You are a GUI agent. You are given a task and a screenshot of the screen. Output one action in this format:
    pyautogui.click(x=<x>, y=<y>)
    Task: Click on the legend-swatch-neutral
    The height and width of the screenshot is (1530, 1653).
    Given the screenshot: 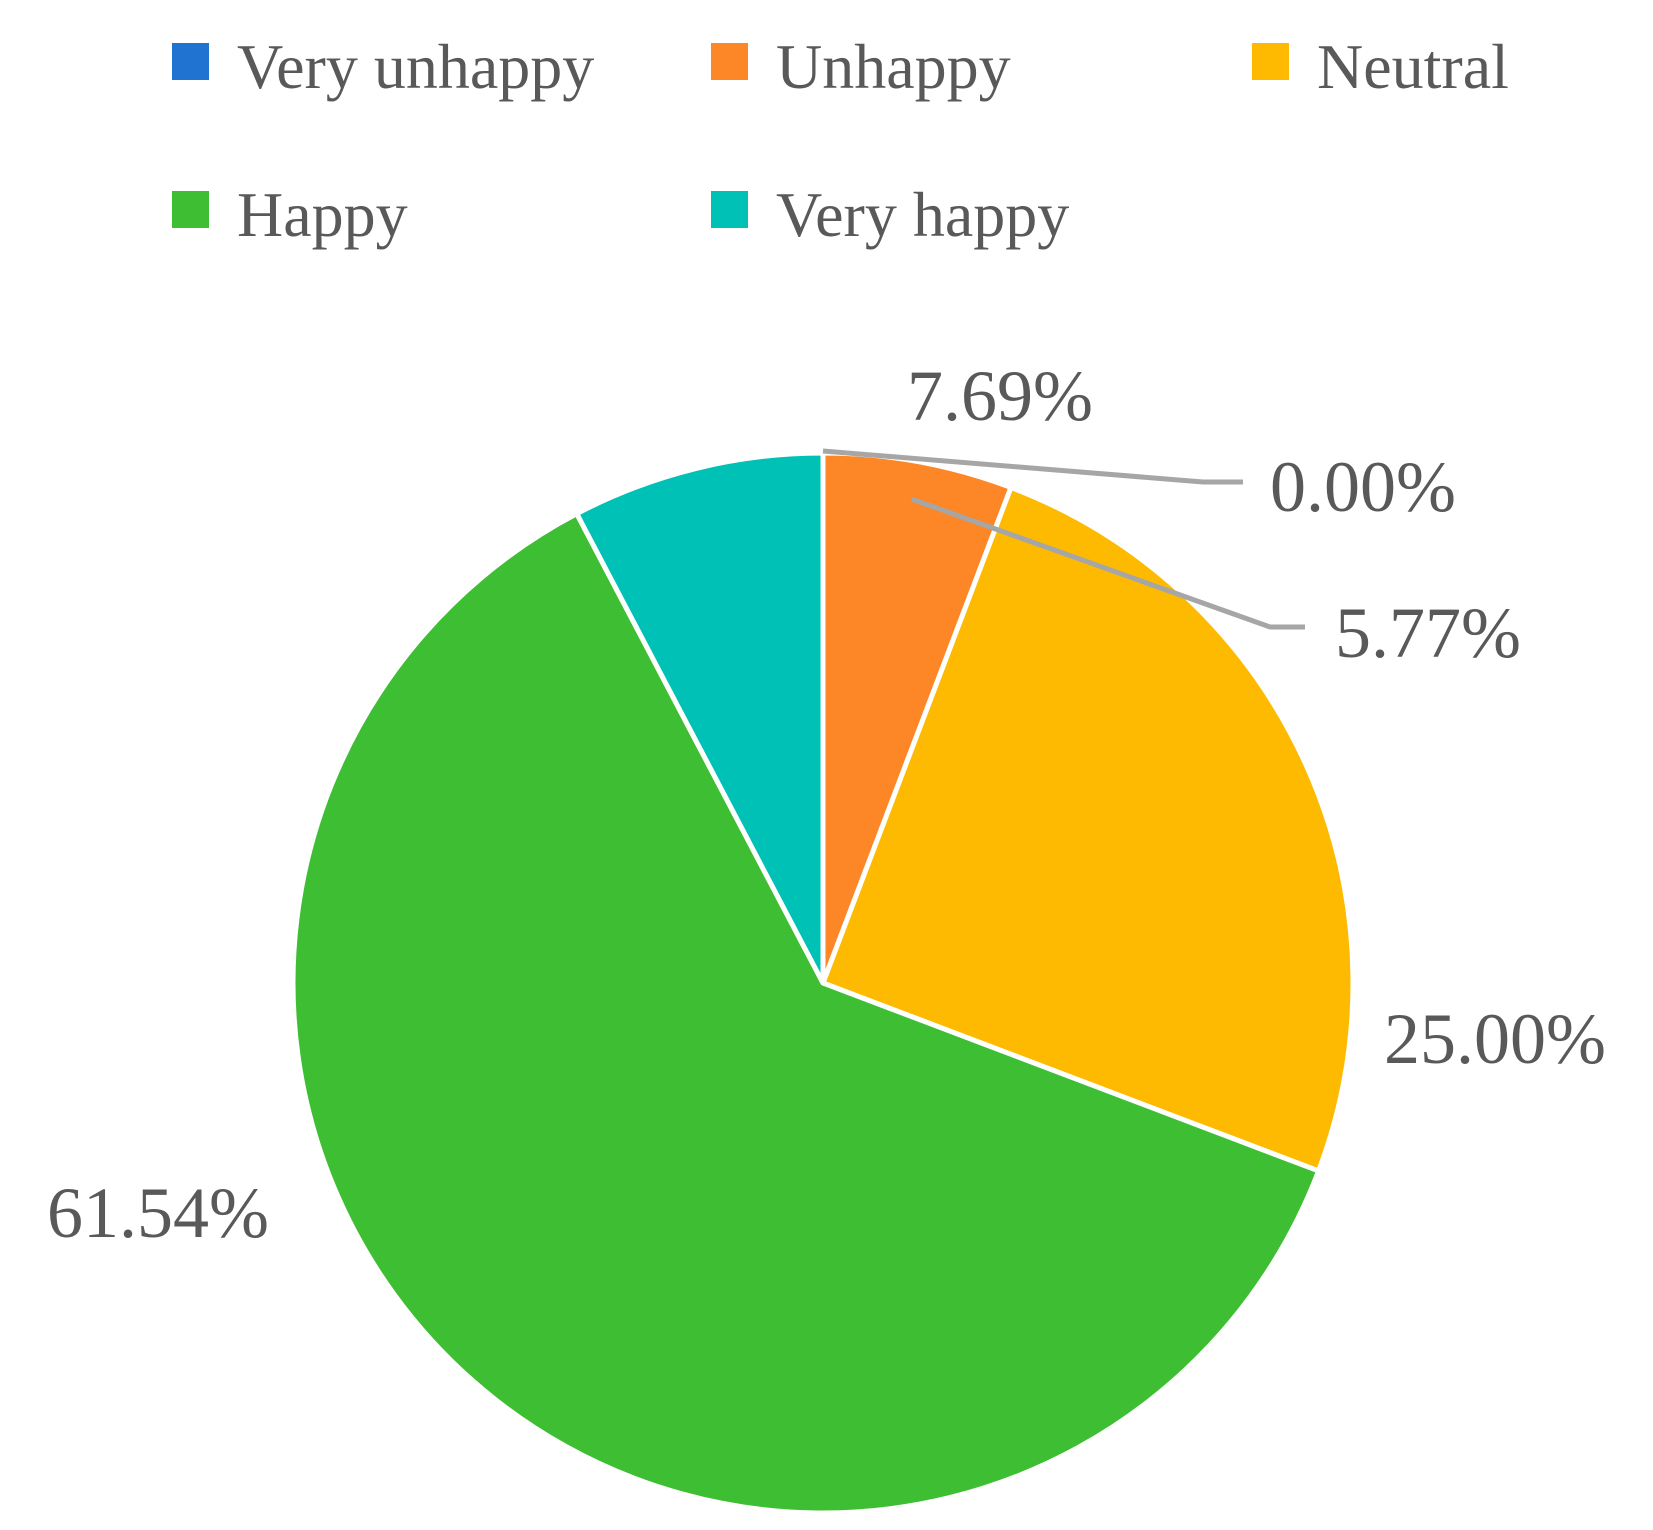 What is the action you would take?
    pyautogui.click(x=1270, y=61)
    